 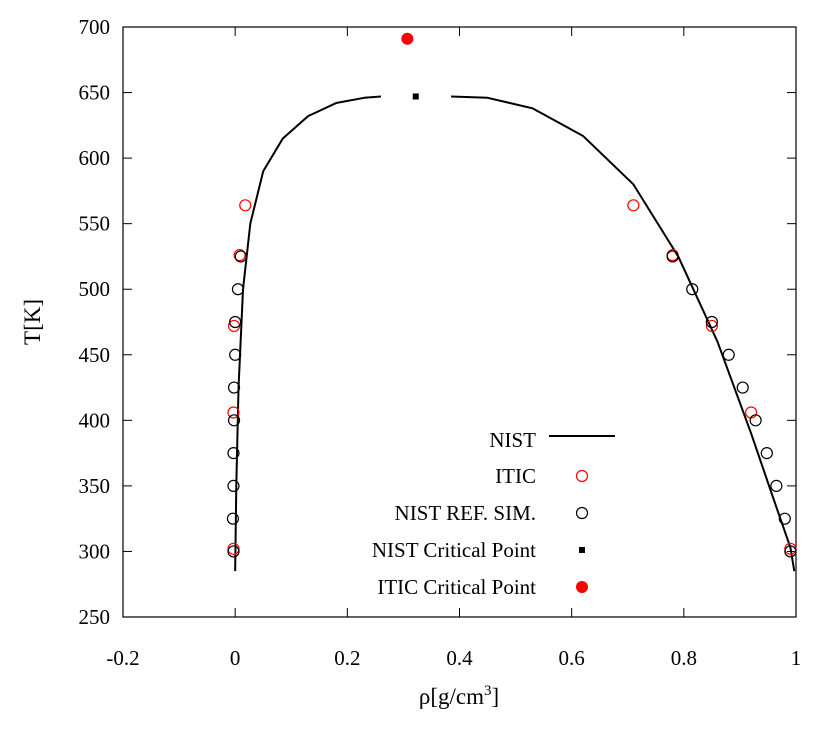 I want to click on x-tick-label: -0.2, so click(x=122, y=658).